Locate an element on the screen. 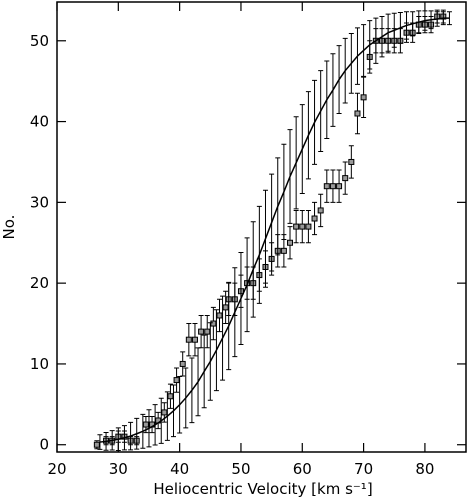  y-tick-label: 30 is located at coordinates (39, 202).